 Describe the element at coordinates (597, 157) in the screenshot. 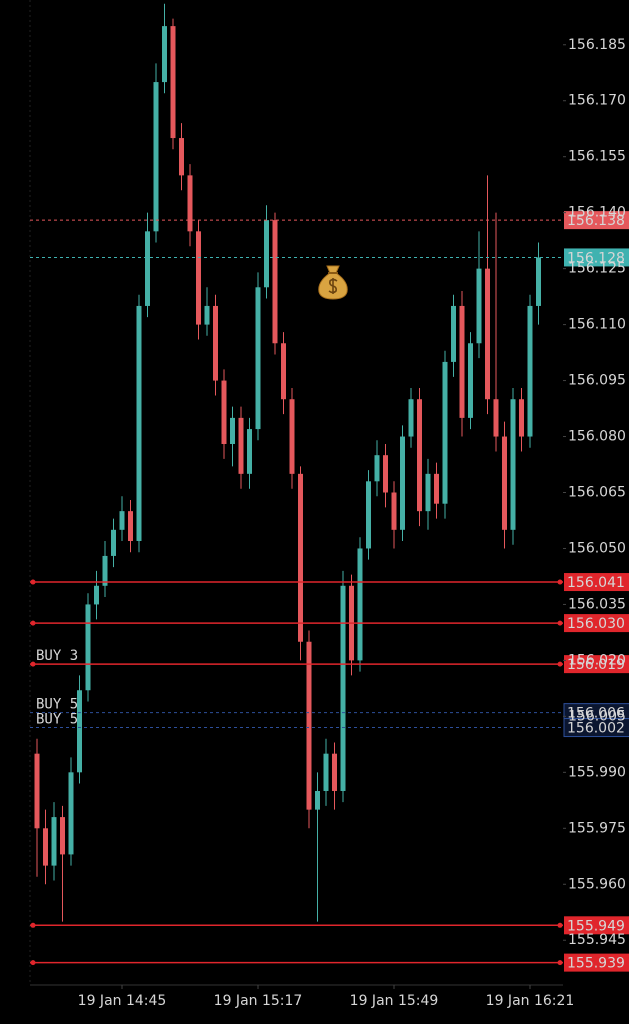

I see `y-tick-label: 156.155` at that location.